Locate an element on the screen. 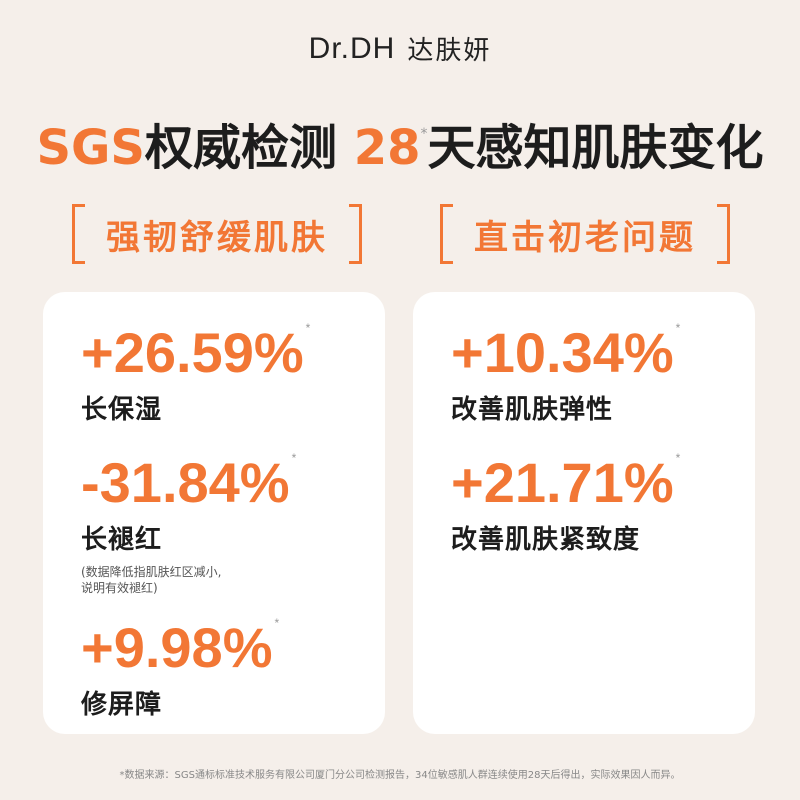 Image resolution: width=800 pixels, height=800 pixels. brand-logo: Dr.DH 达肤妍 is located at coordinates (400, 48).